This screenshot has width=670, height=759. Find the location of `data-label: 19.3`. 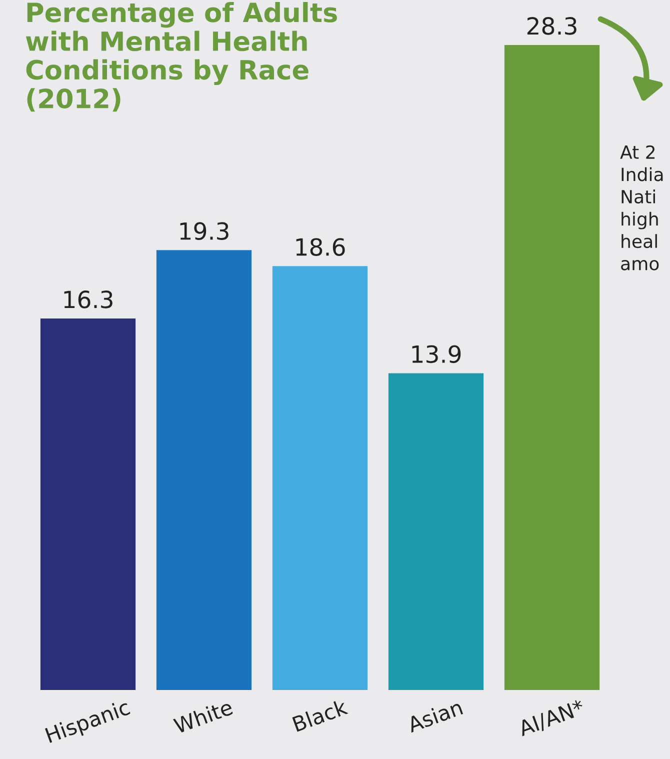

data-label: 19.3 is located at coordinates (204, 231).